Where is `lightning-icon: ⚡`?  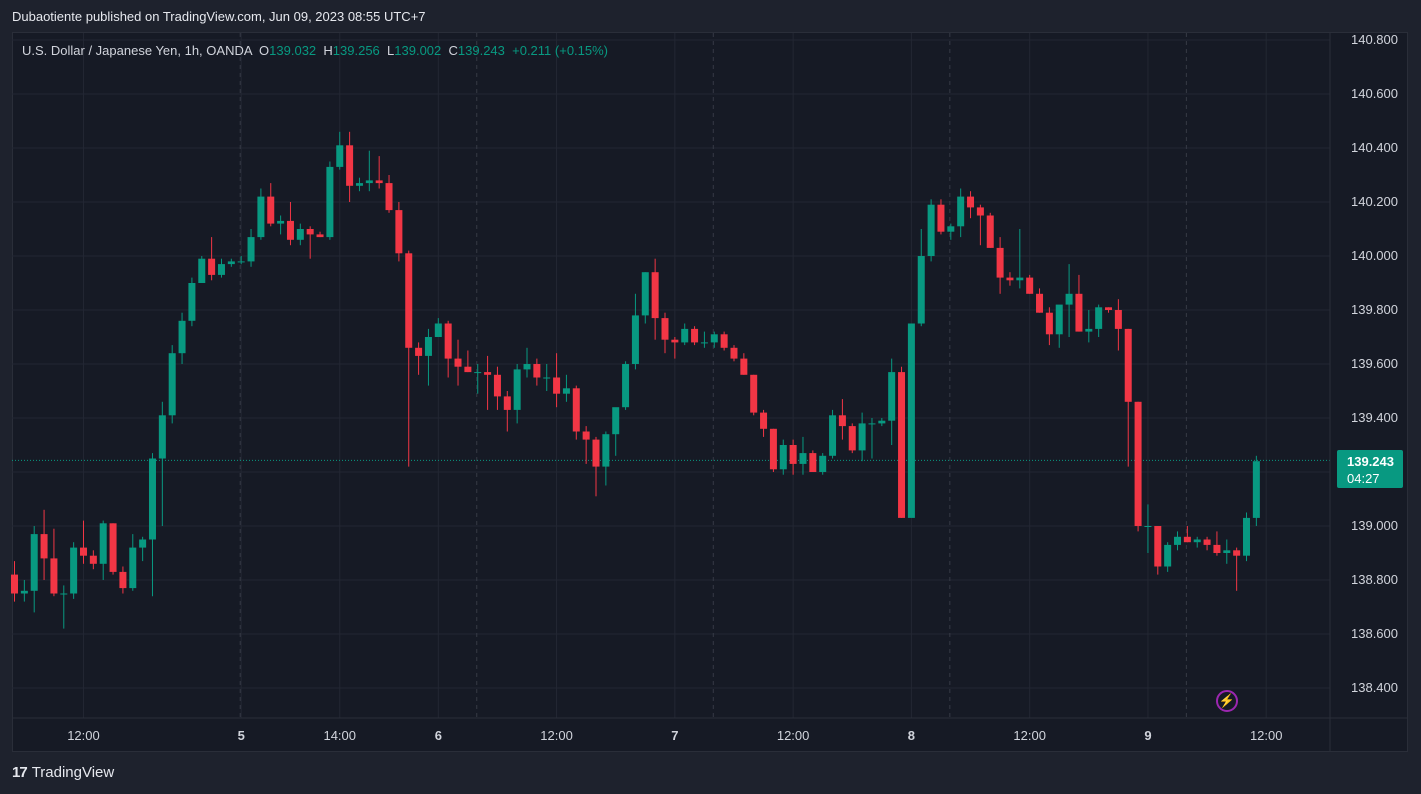 lightning-icon: ⚡ is located at coordinates (1227, 701).